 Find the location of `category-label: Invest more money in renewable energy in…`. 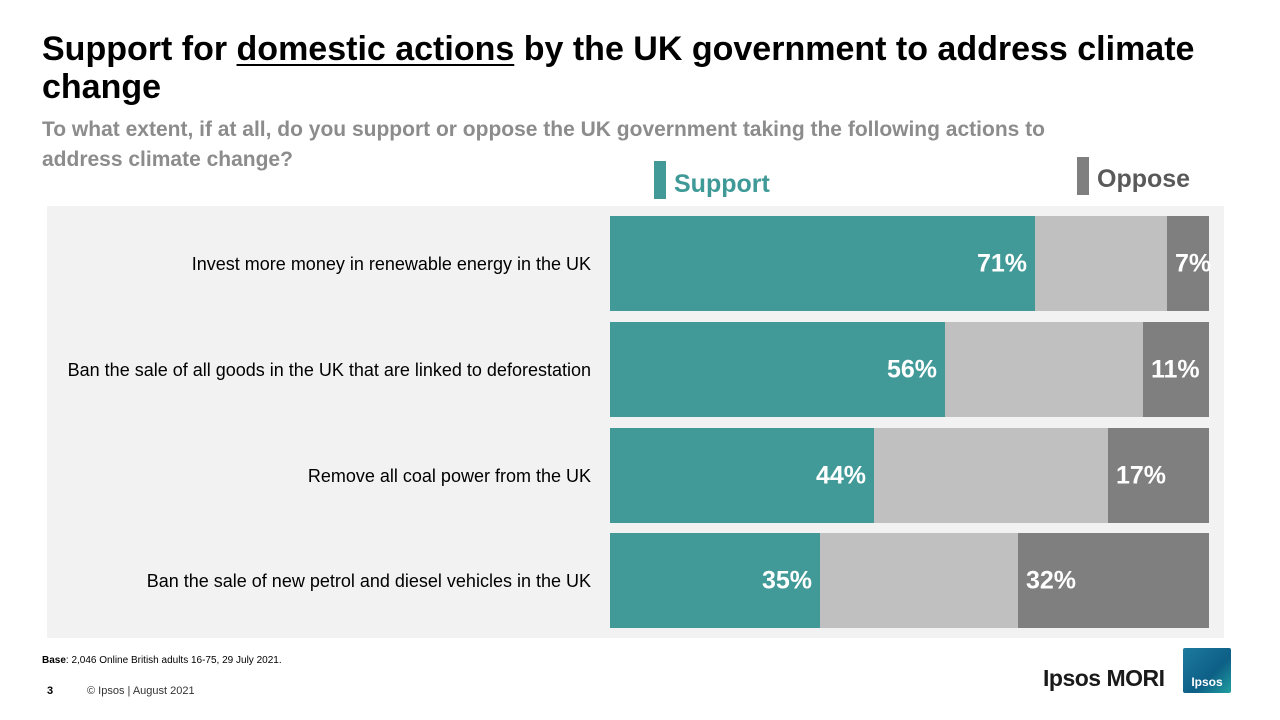

category-label: Invest more money in renewable energy in… is located at coordinates (311, 263).